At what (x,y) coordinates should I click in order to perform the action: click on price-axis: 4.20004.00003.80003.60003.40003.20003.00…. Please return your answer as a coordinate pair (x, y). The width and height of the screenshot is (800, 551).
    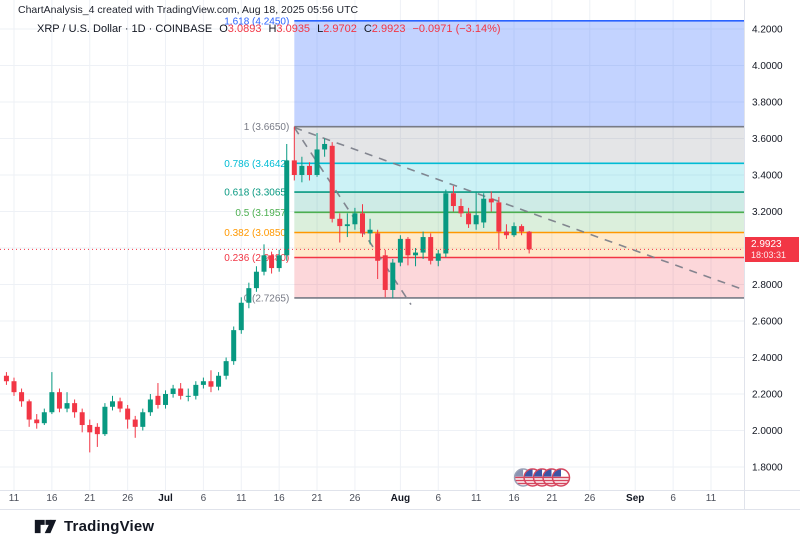
    Looking at the image, I should click on (767, 249).